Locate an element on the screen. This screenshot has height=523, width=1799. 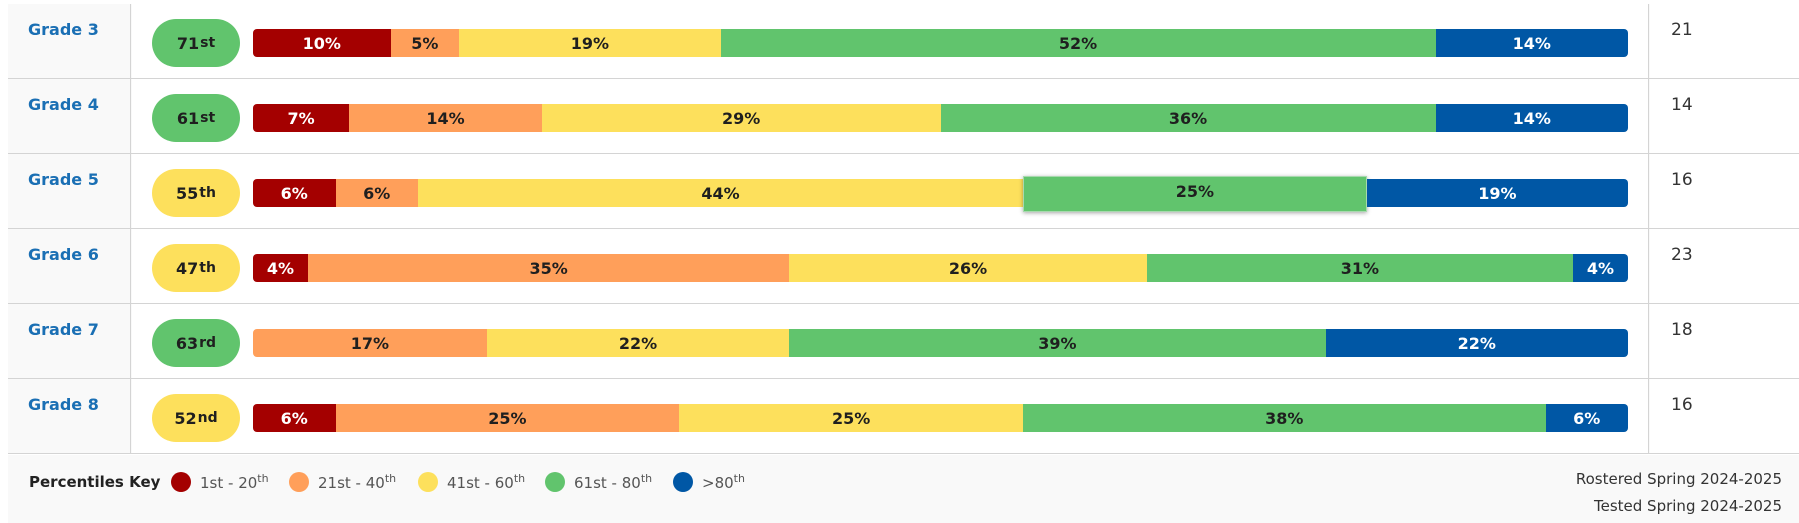
bar-segment-61st-80th: 39% is located at coordinates (1057, 343).